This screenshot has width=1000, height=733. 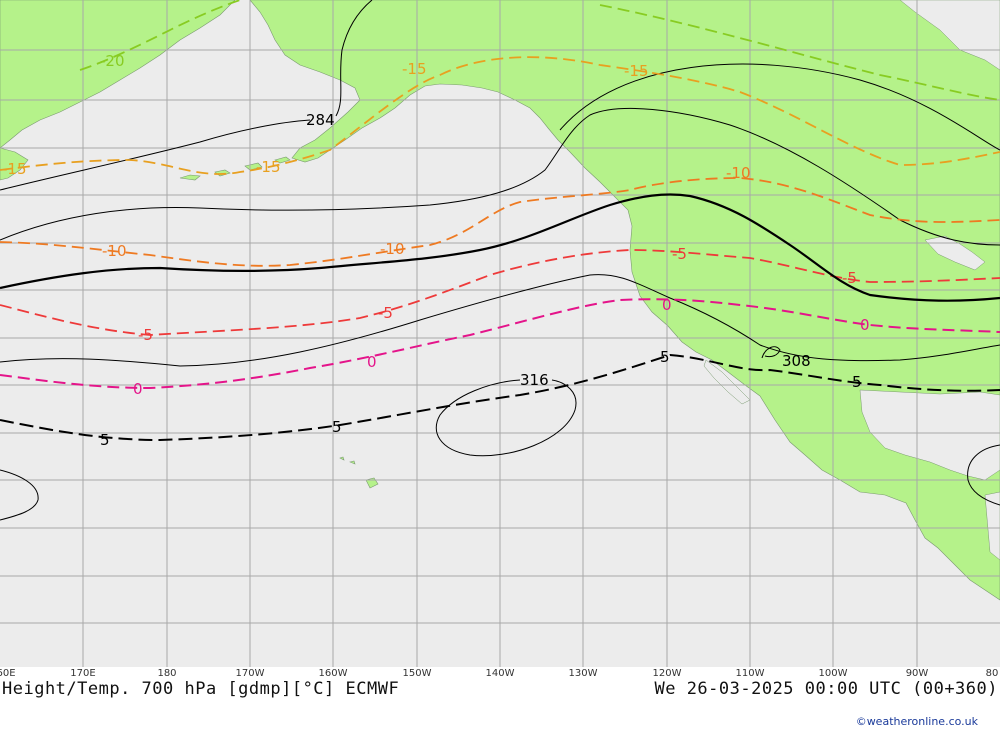 I want to click on lon-label-180: 180, so click(x=167, y=673).